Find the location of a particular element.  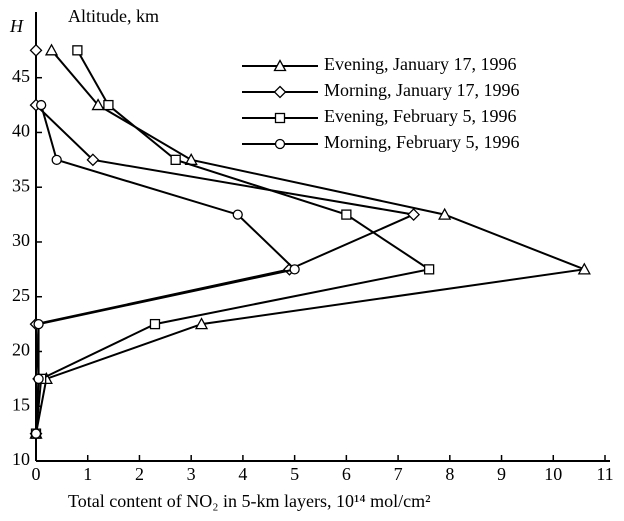

y-tick-label: 10 is located at coordinates (21, 459).